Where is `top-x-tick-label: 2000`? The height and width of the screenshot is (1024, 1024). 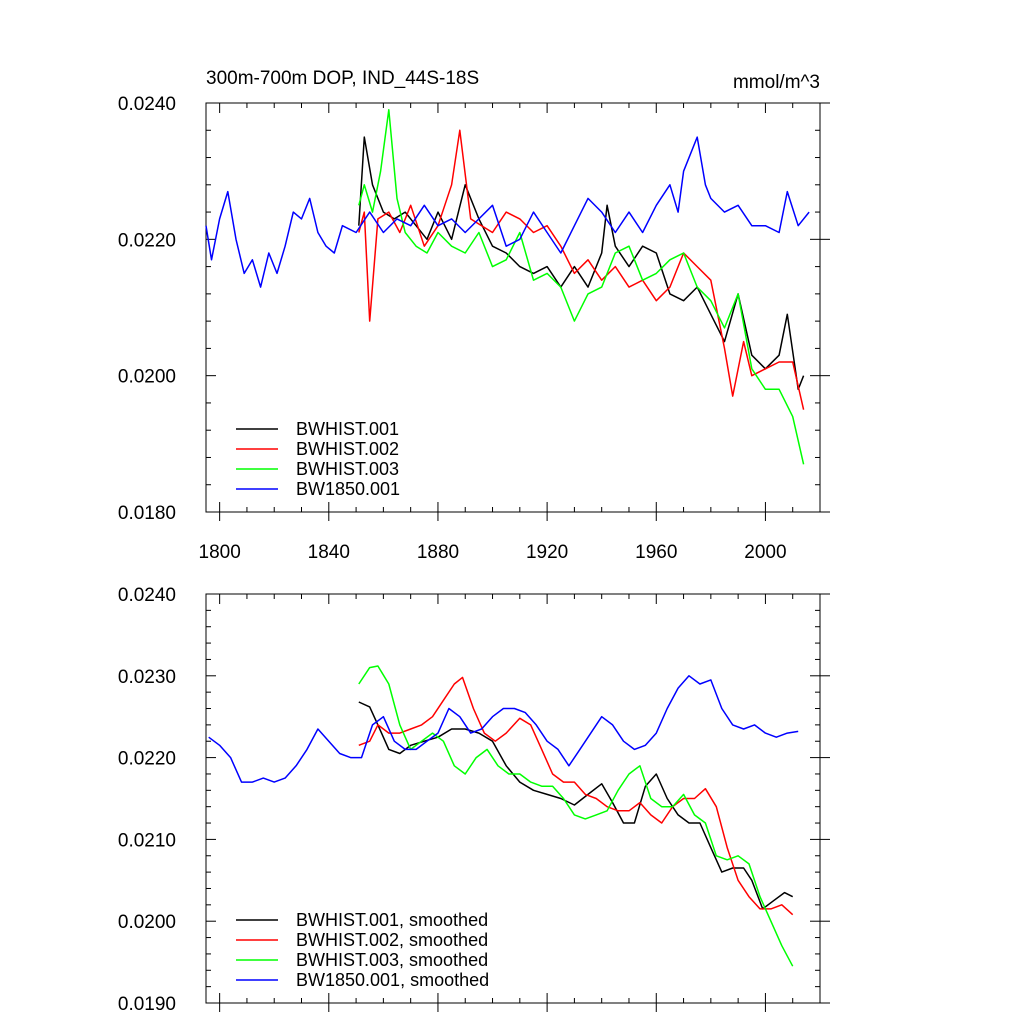
top-x-tick-label: 2000 is located at coordinates (765, 552).